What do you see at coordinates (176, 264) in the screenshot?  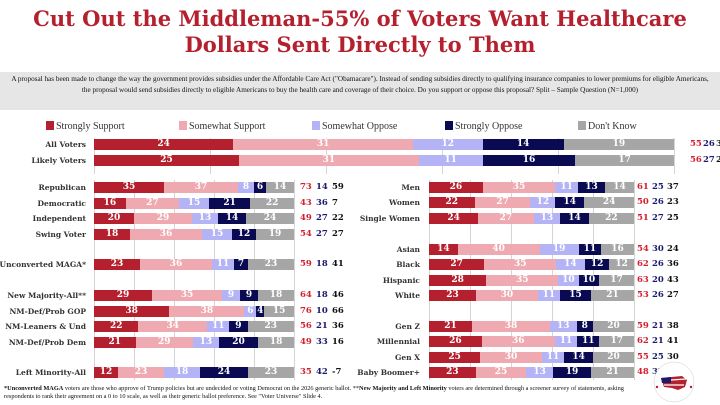 I see `bar-segment-somewhat-support: 36` at bounding box center [176, 264].